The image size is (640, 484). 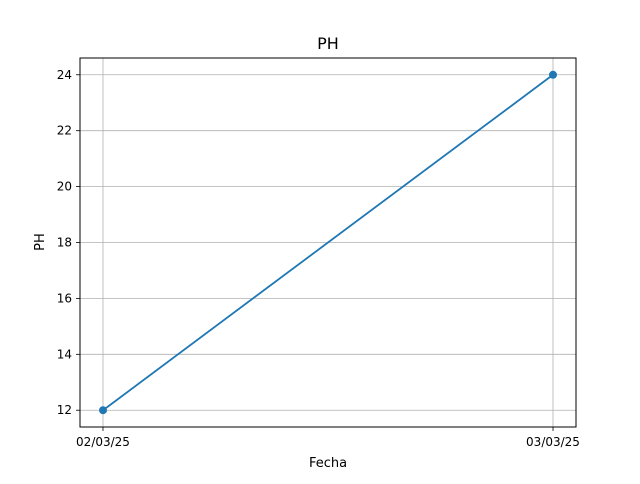 What do you see at coordinates (64, 410) in the screenshot?
I see `y-tick-label: 12` at bounding box center [64, 410].